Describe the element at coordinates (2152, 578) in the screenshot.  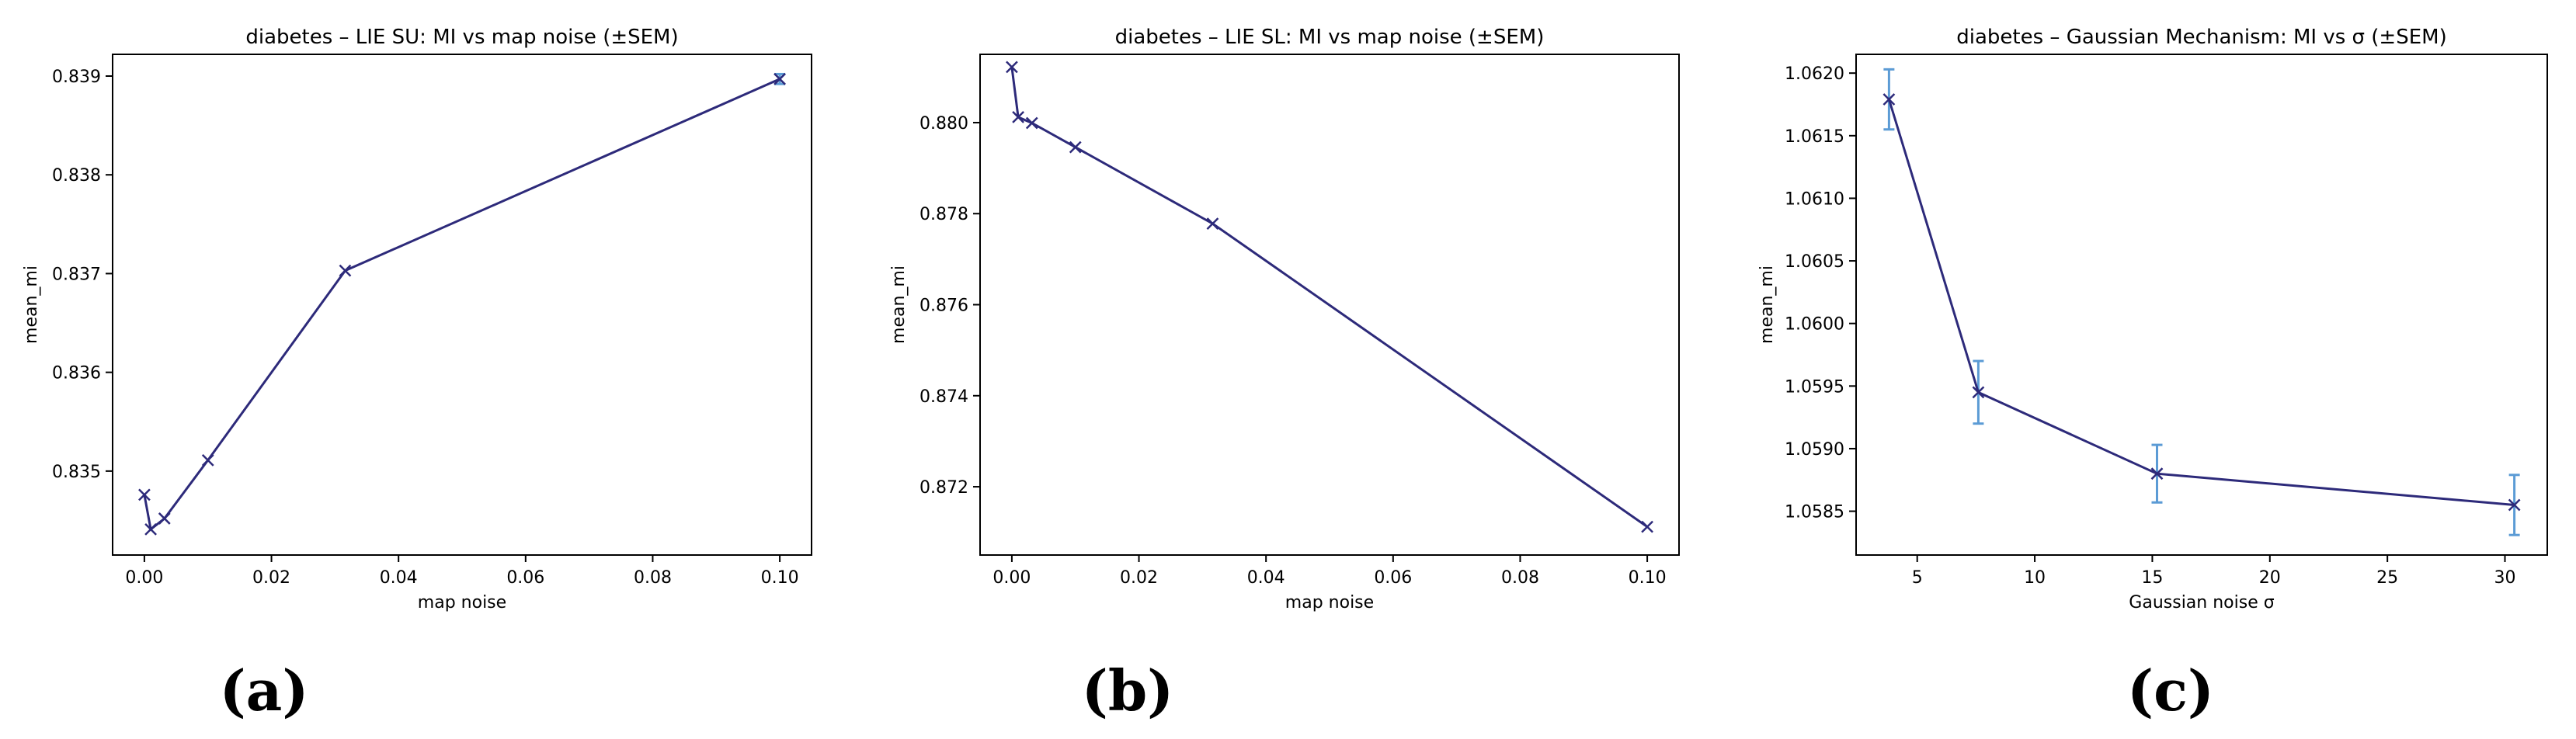
I see `x-tick-label: 15` at that location.